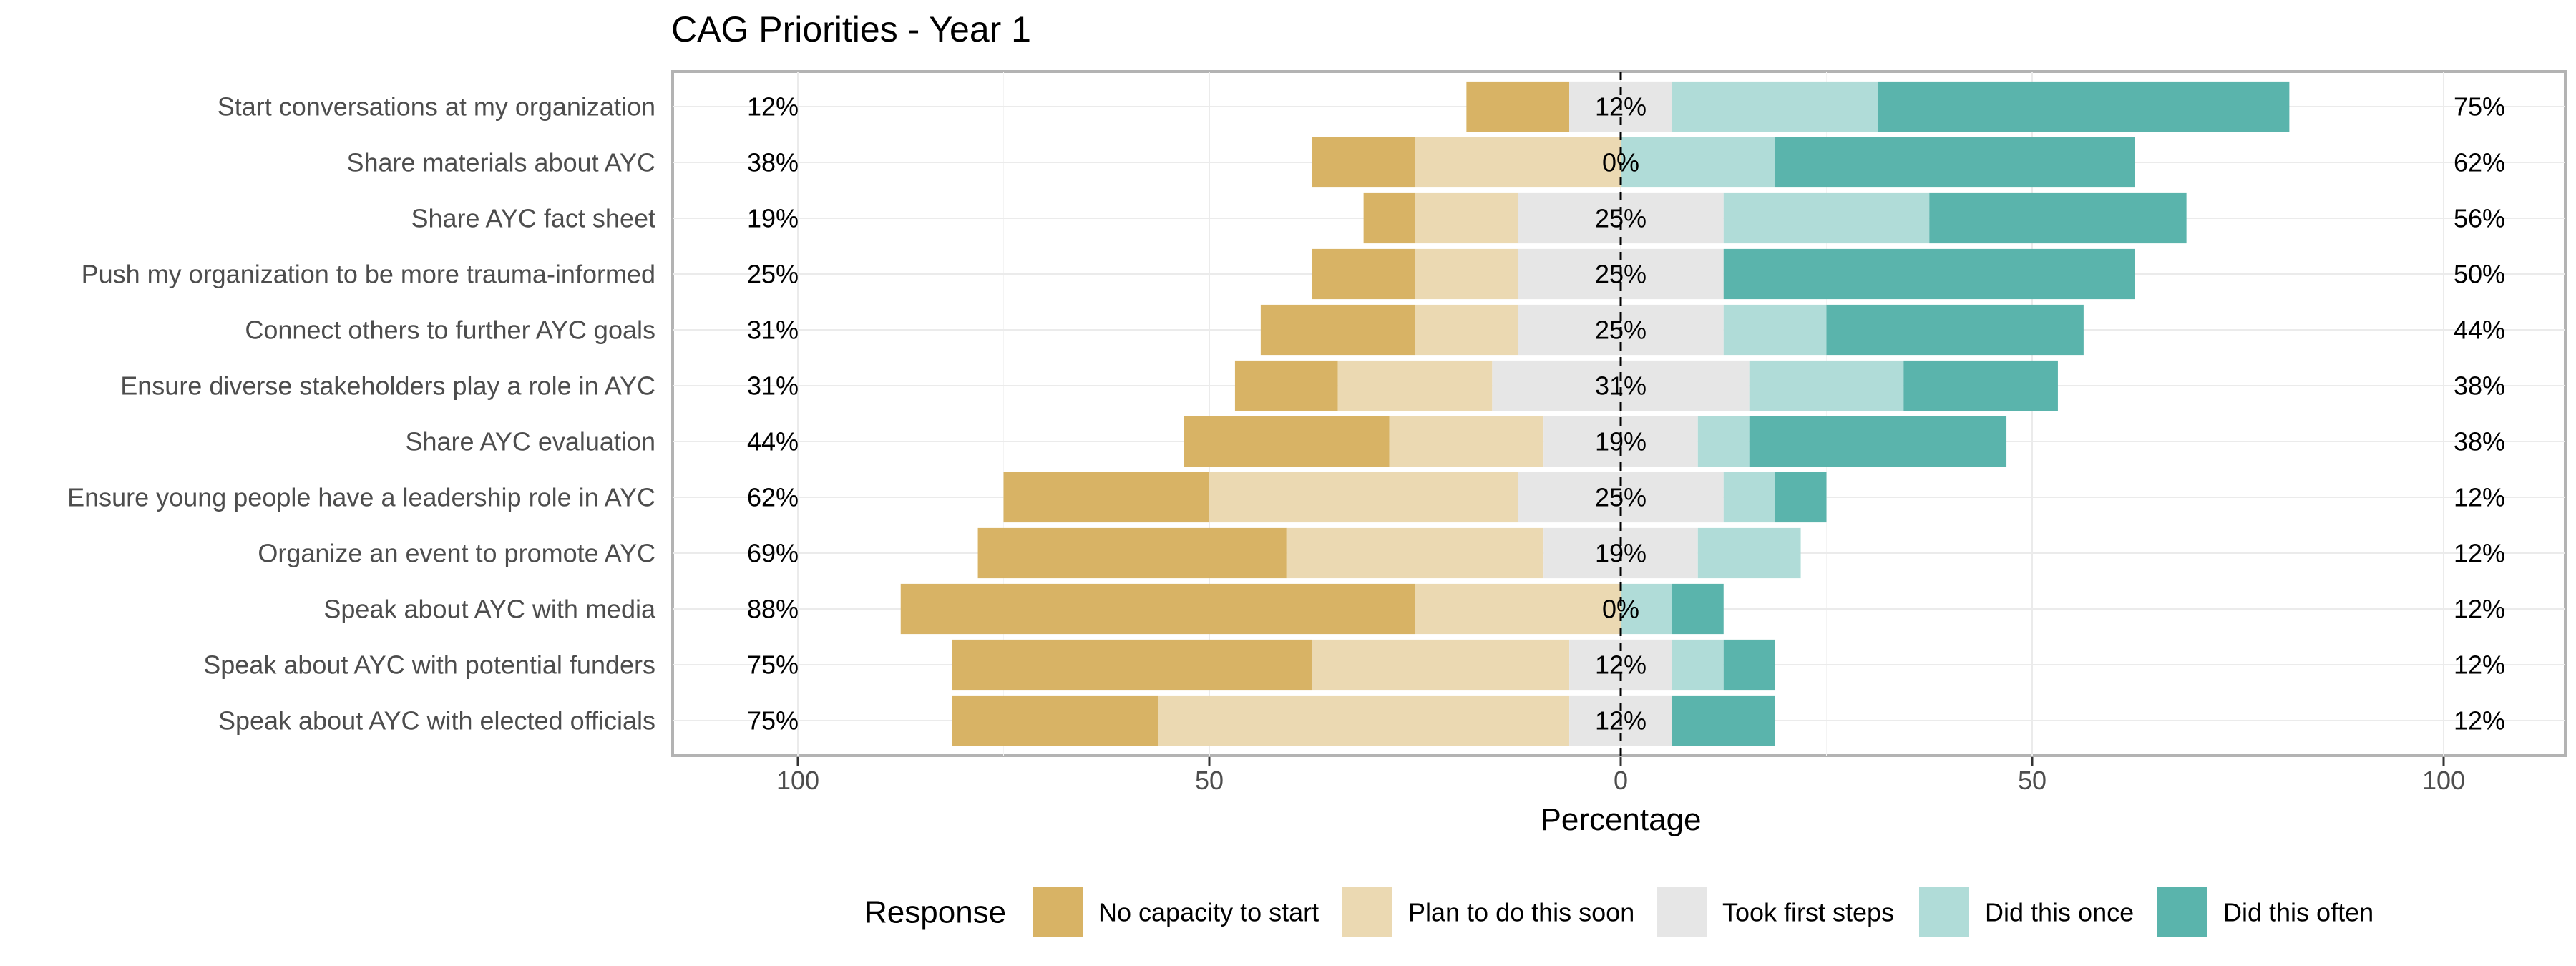  Describe the element at coordinates (773, 218) in the screenshot. I see `left-percent-label: 19%` at that location.